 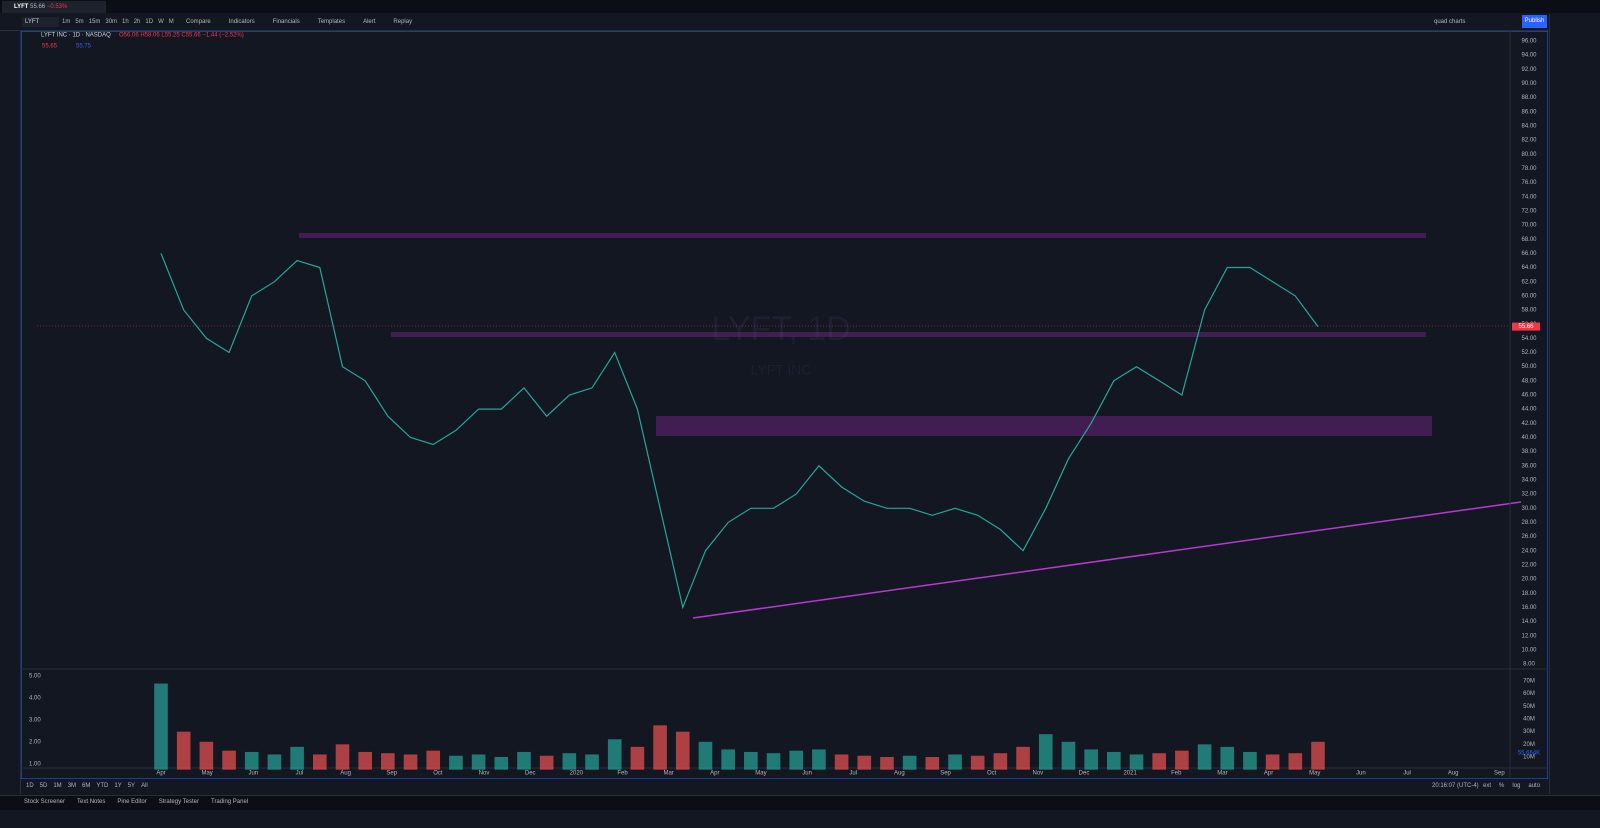 I want to click on interval: 1m, so click(x=66, y=22).